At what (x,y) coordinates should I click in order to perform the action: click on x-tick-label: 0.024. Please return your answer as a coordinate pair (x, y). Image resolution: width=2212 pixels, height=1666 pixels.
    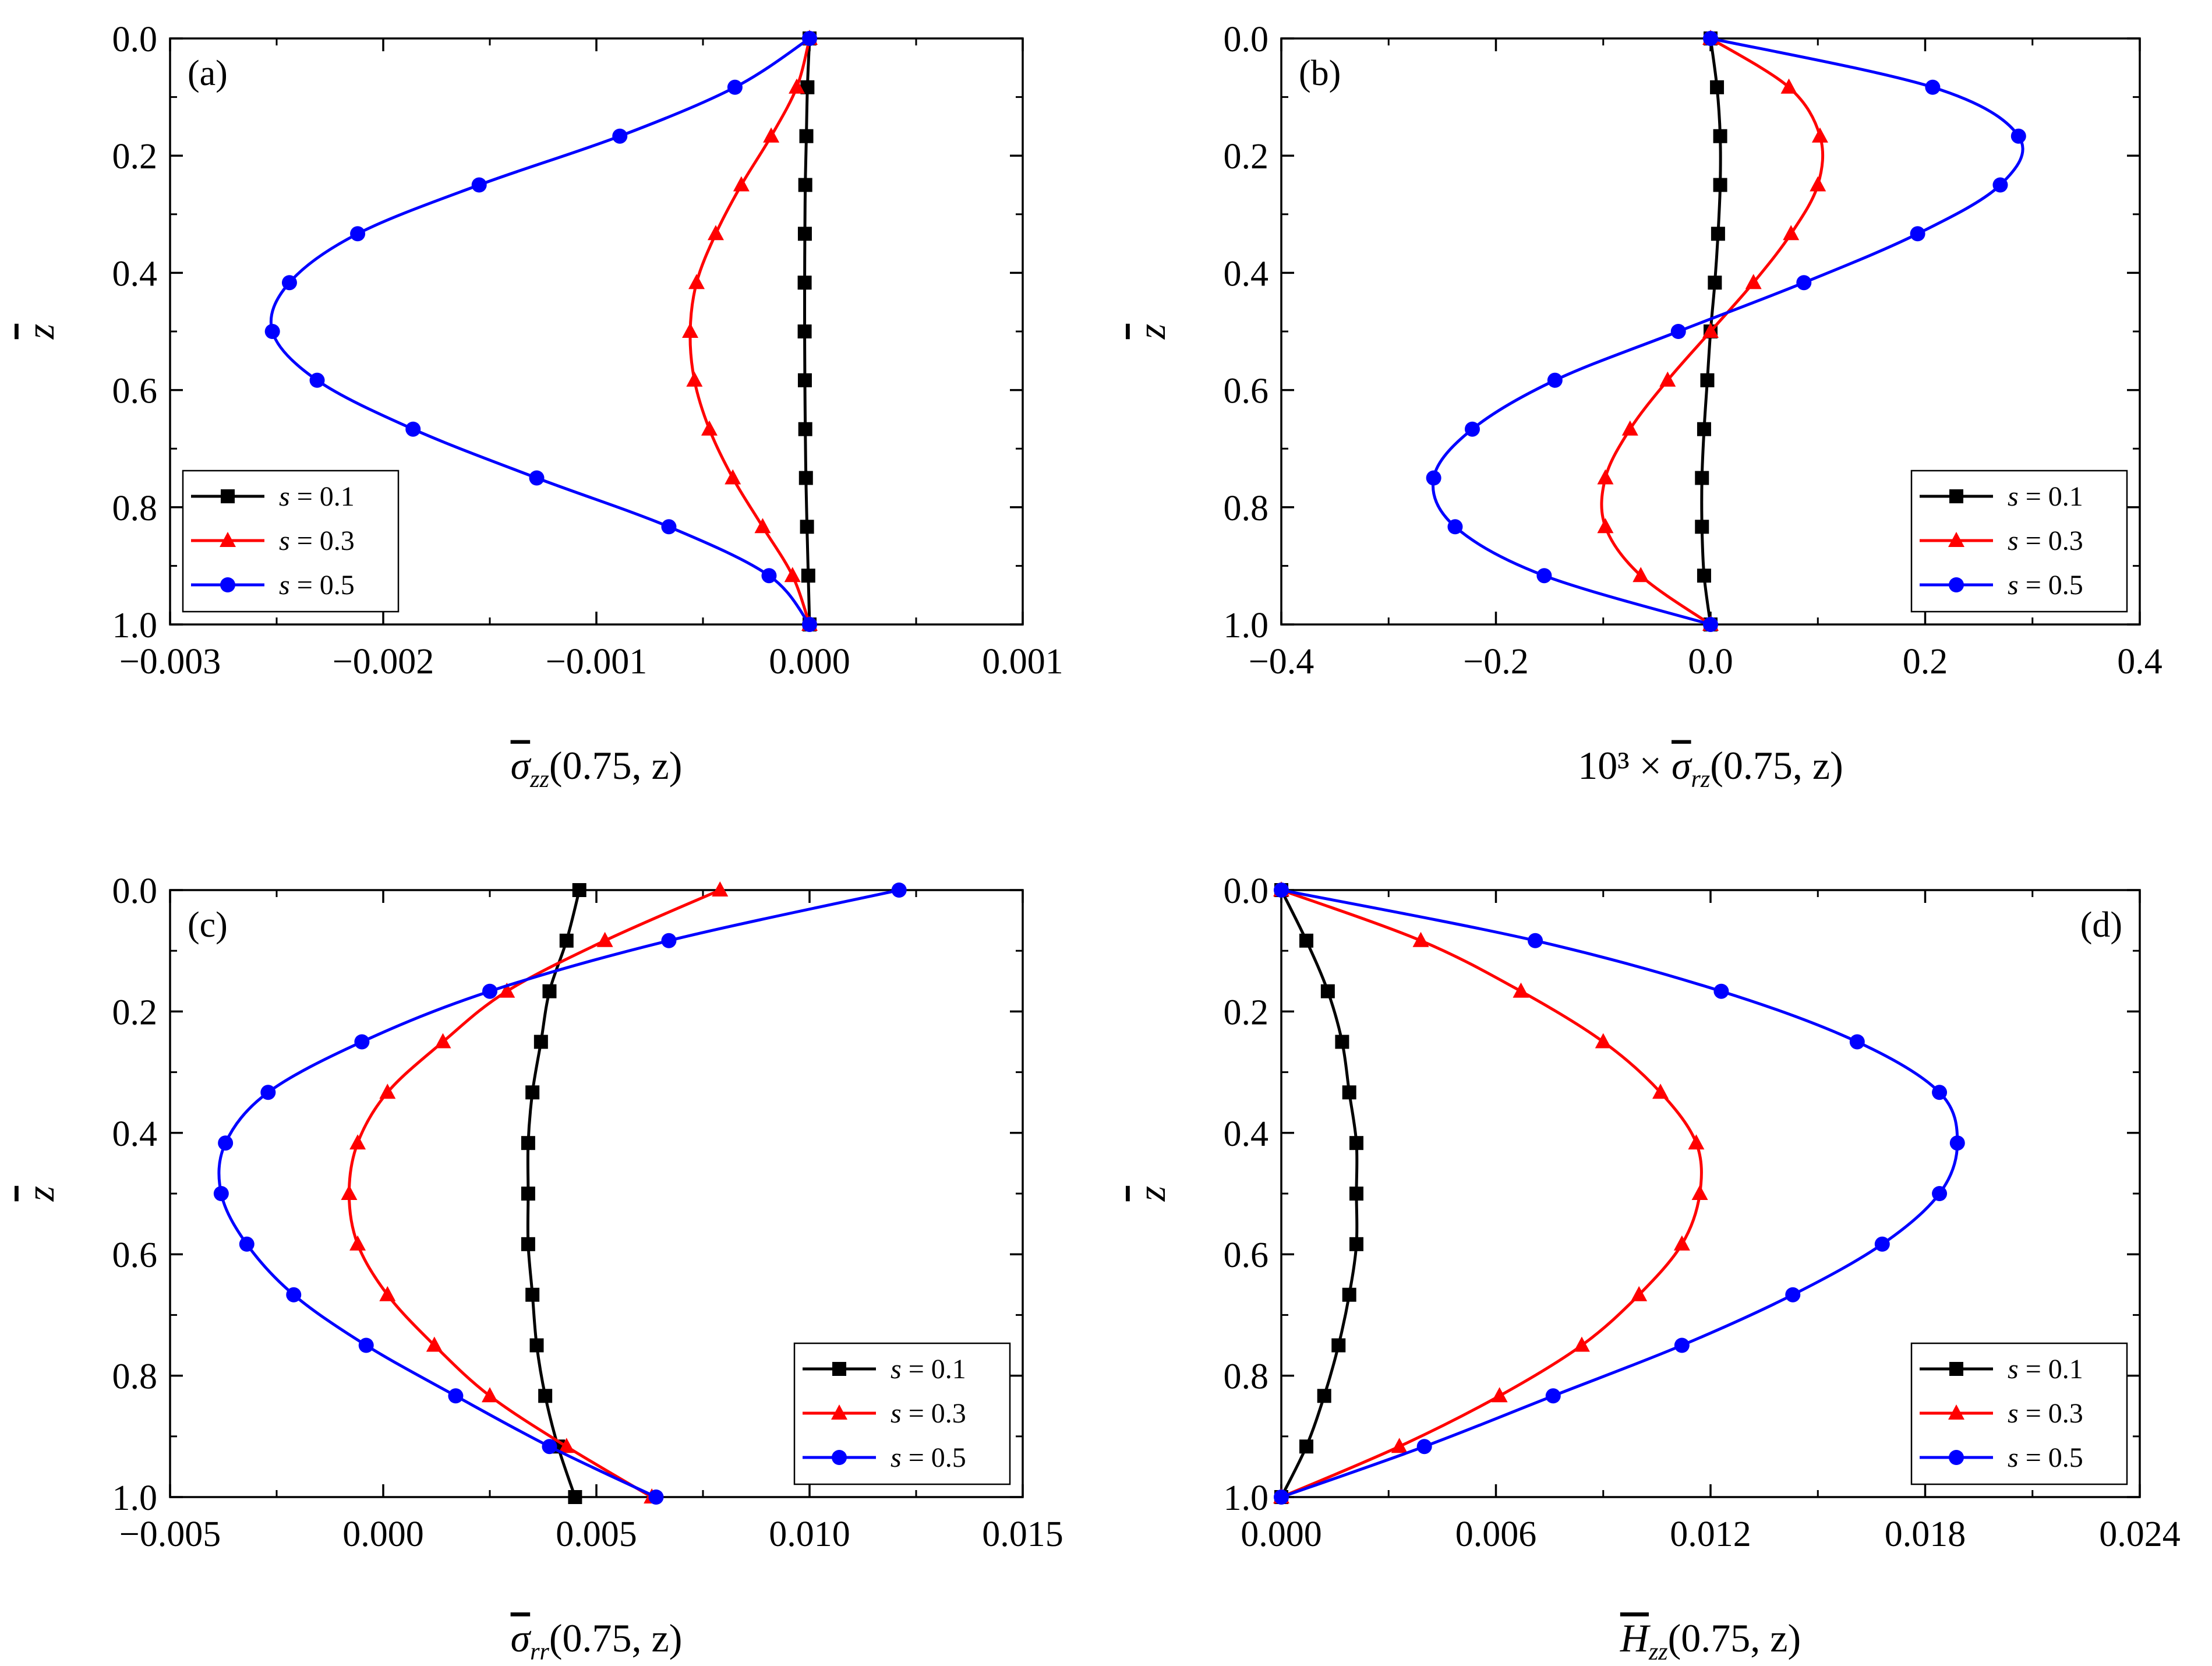
    Looking at the image, I should click on (2140, 1534).